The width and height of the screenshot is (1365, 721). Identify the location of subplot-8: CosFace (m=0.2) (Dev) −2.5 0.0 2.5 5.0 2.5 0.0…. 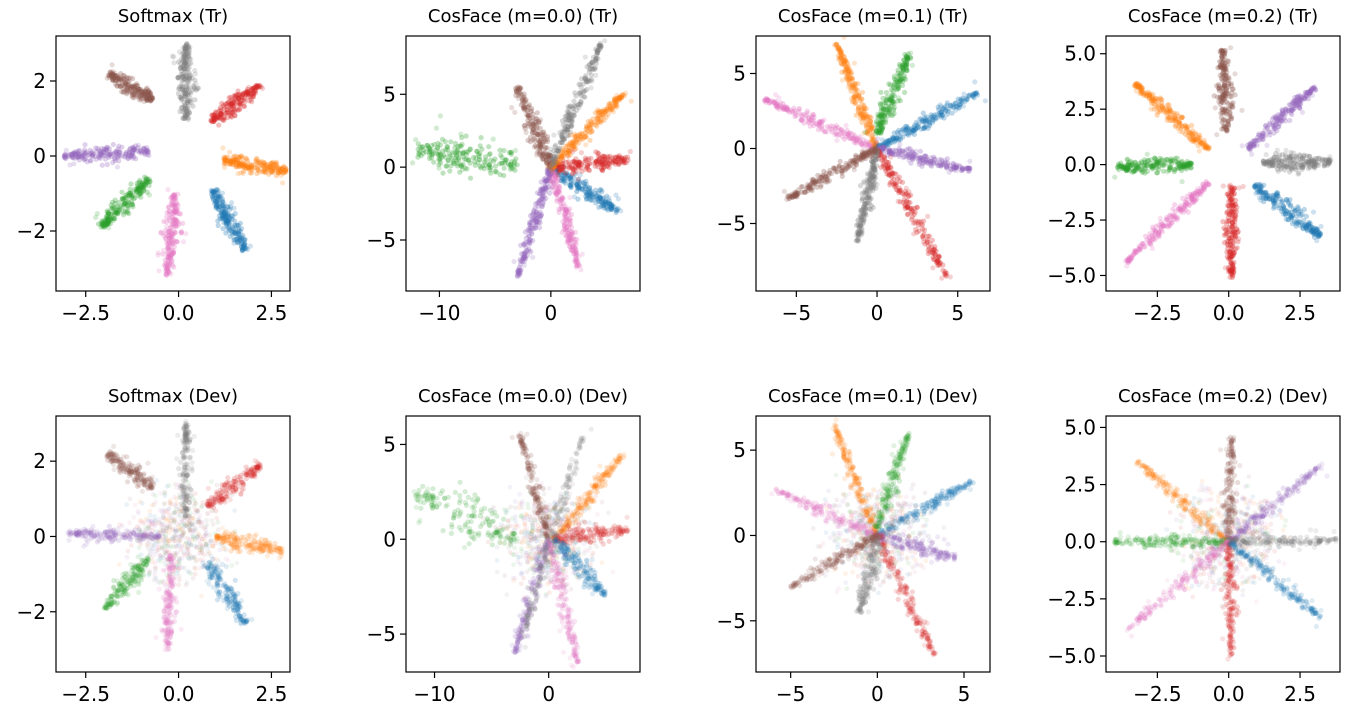
(1193, 546).